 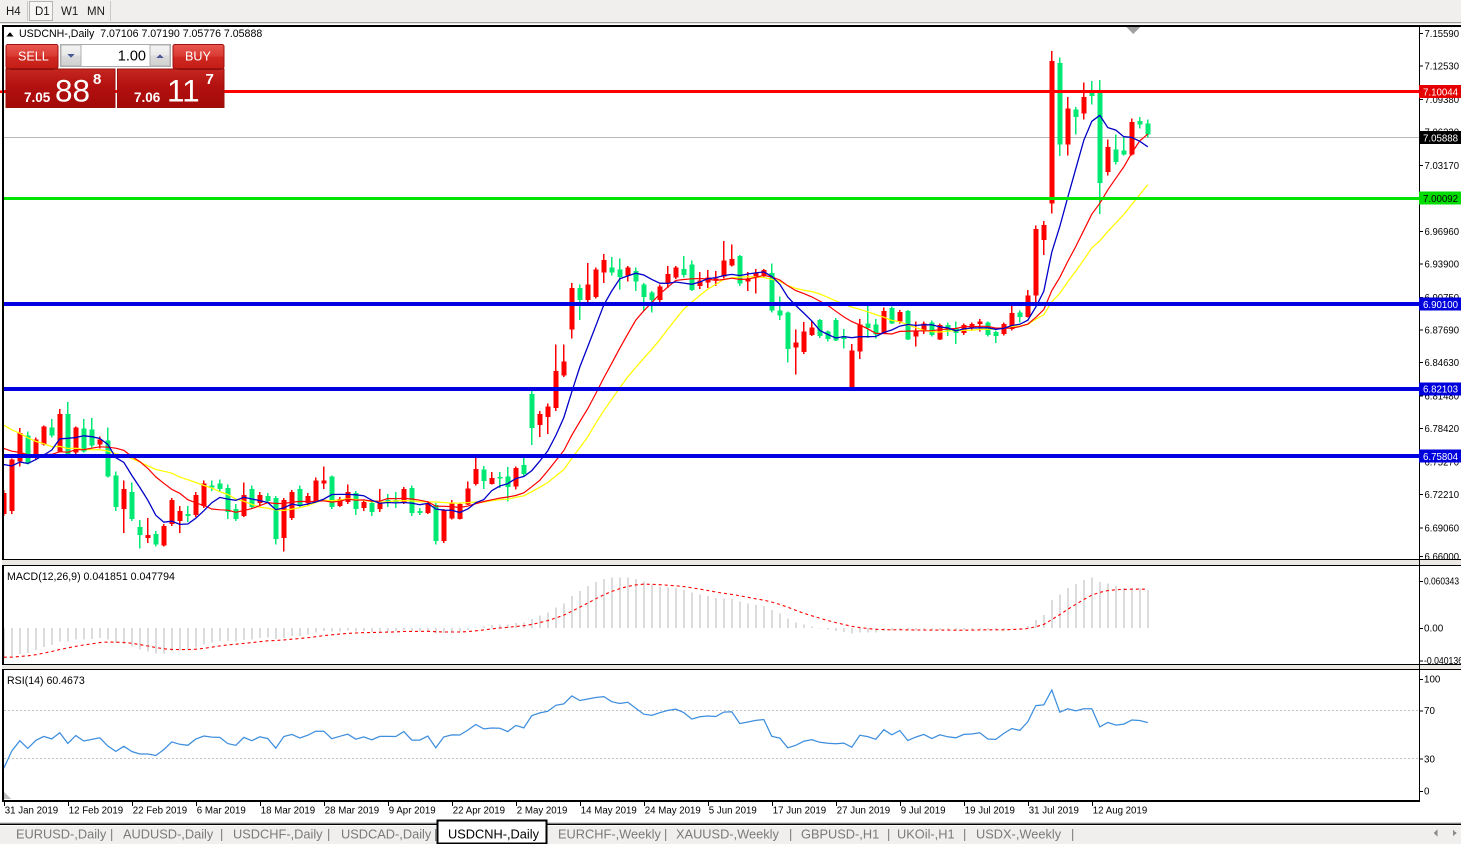 I want to click on svg-text: 100, so click(x=1432, y=680).